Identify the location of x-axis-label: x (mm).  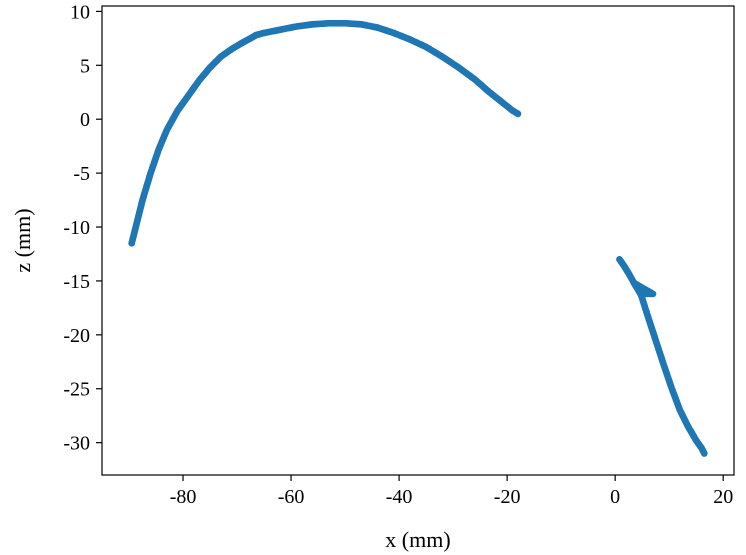
(417, 539).